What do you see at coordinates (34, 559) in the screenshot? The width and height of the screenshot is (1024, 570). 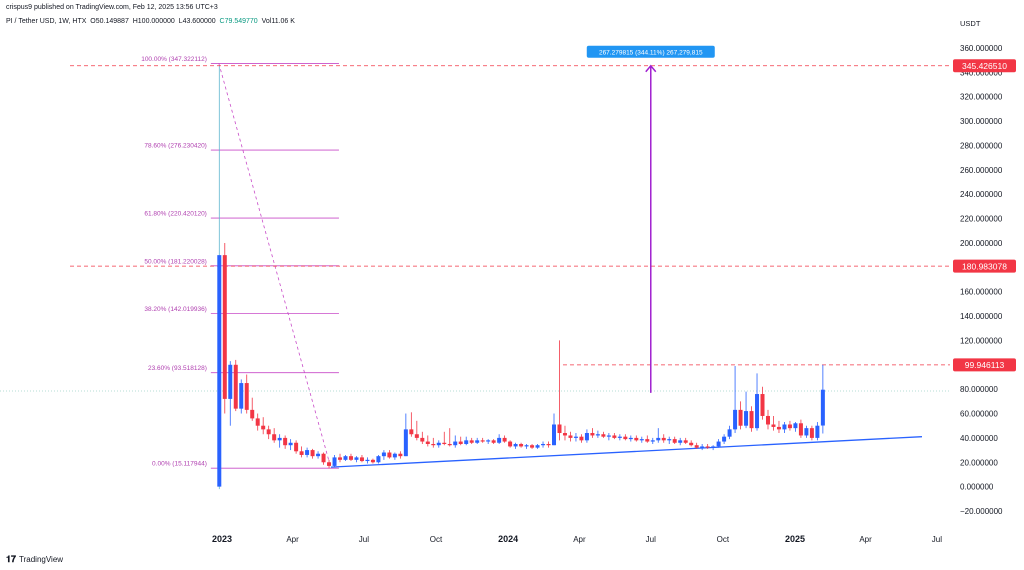 I see `tradingview-brand: 𝟏𝟕 TradingView` at bounding box center [34, 559].